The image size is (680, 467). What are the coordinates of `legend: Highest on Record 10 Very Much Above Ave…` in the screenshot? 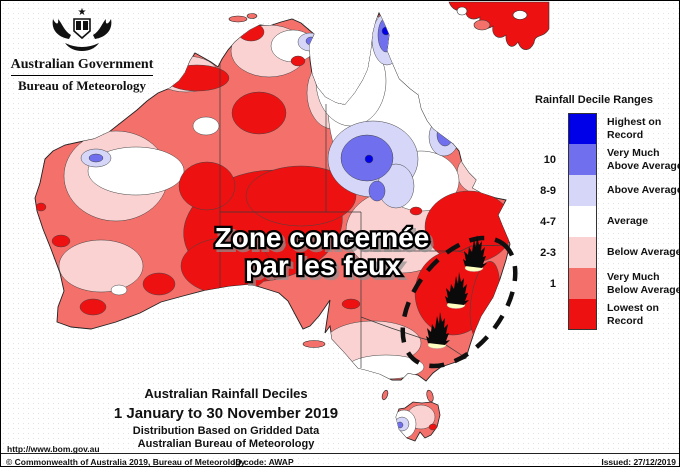 It's located at (601, 221).